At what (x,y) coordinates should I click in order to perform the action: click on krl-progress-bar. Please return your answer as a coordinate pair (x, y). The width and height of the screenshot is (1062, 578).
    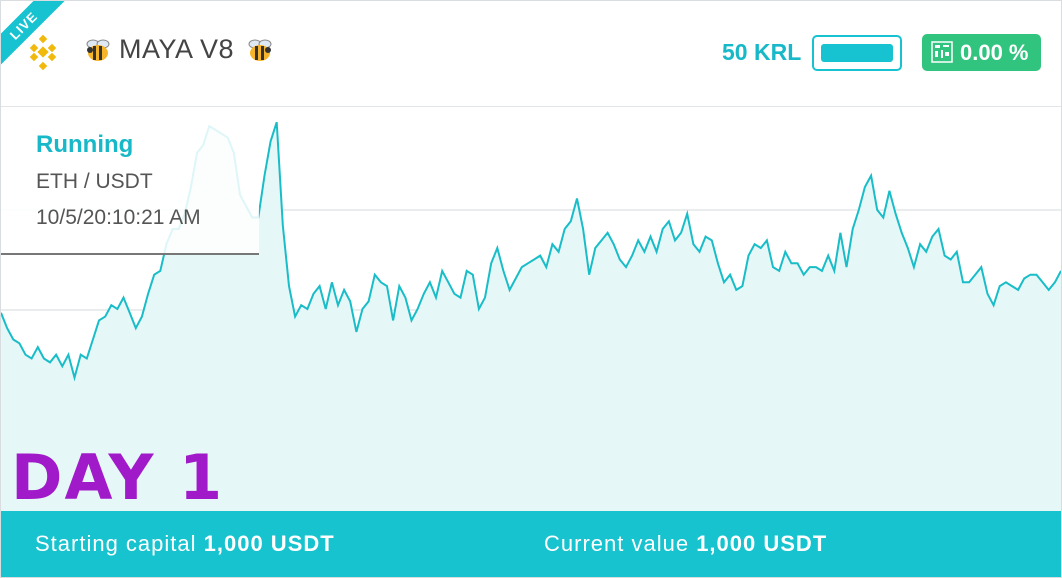
    Looking at the image, I should click on (857, 53).